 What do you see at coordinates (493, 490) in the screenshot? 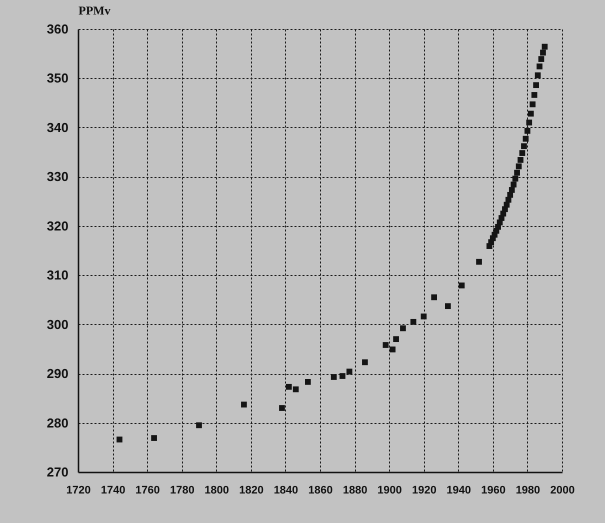
I see `x-tick-label: 1960` at bounding box center [493, 490].